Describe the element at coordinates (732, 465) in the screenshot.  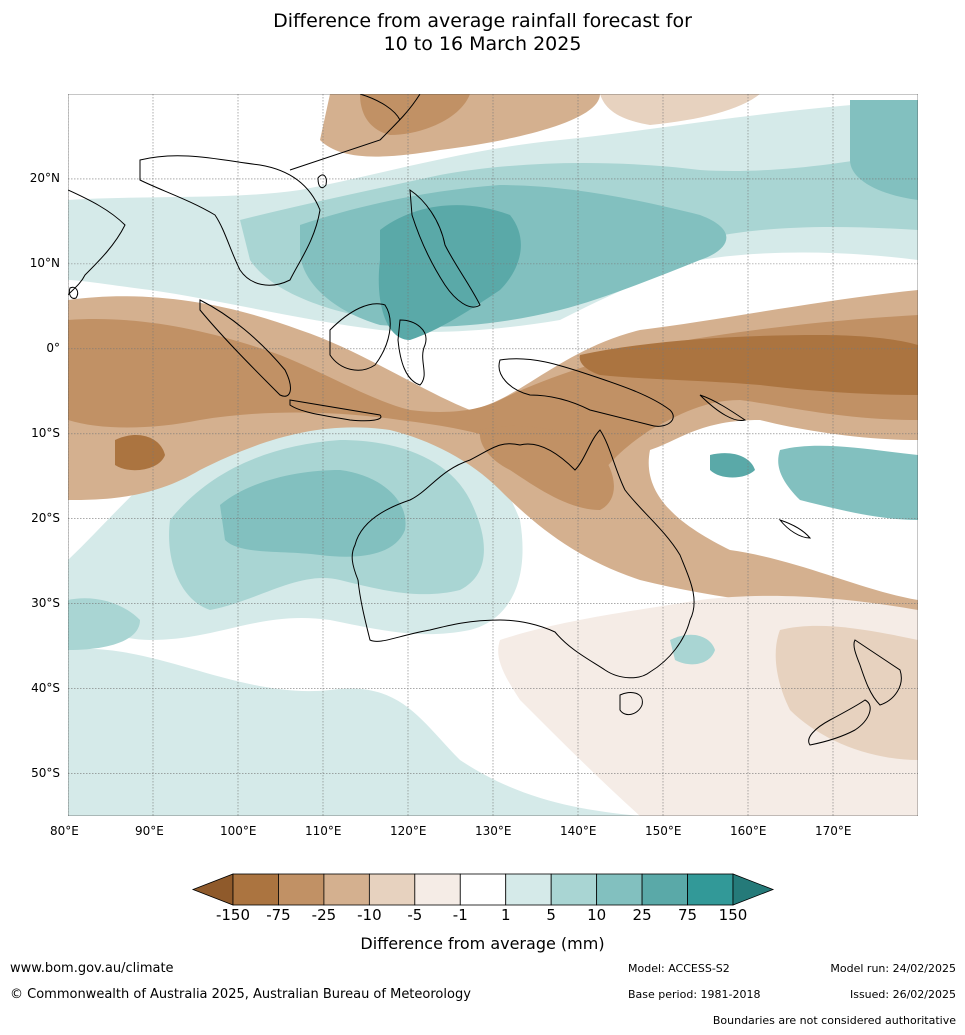
I see `anomaly-region-coral-sea-teal-dark` at that location.